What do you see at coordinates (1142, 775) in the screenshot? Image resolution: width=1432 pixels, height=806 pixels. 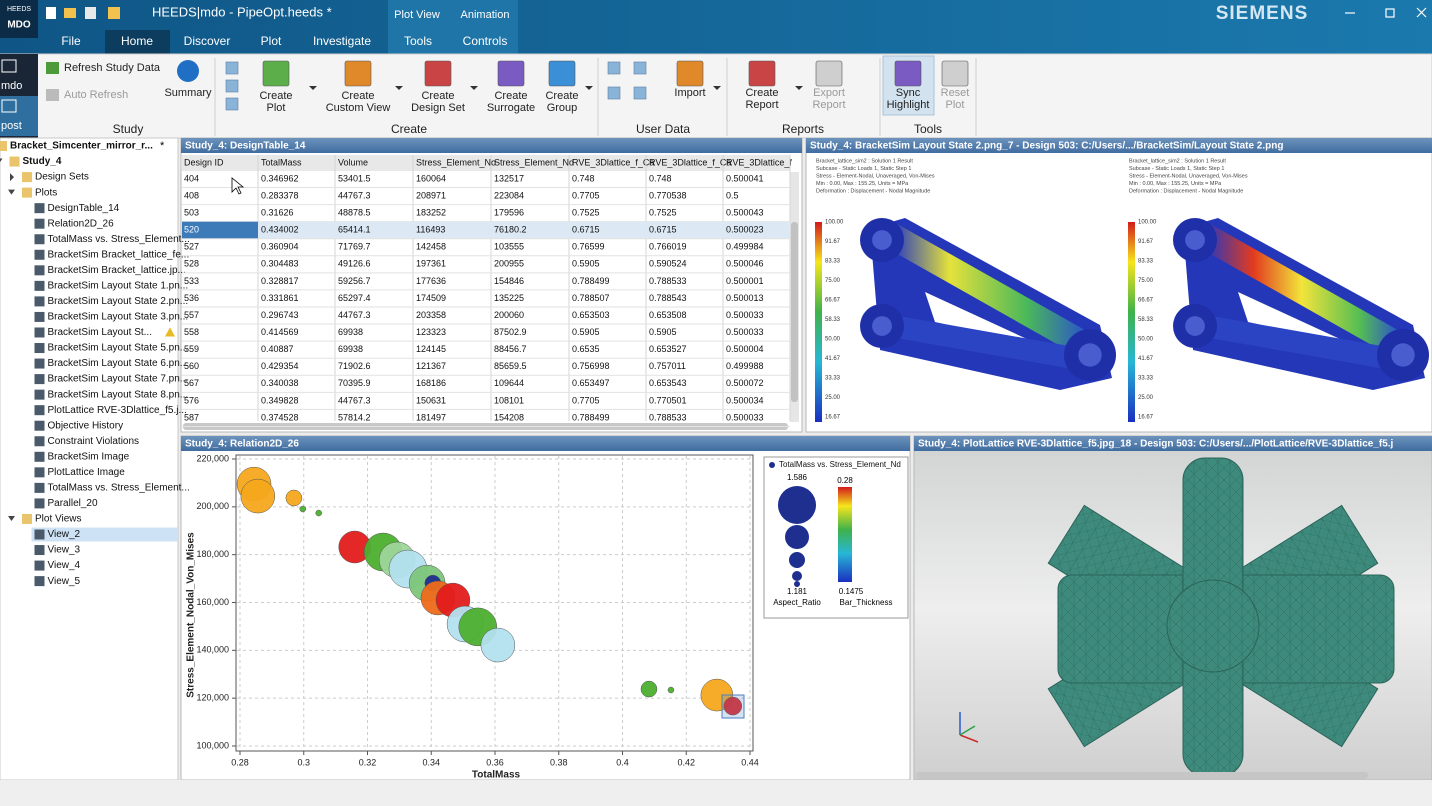 I see `scrollbar` at bounding box center [1142, 775].